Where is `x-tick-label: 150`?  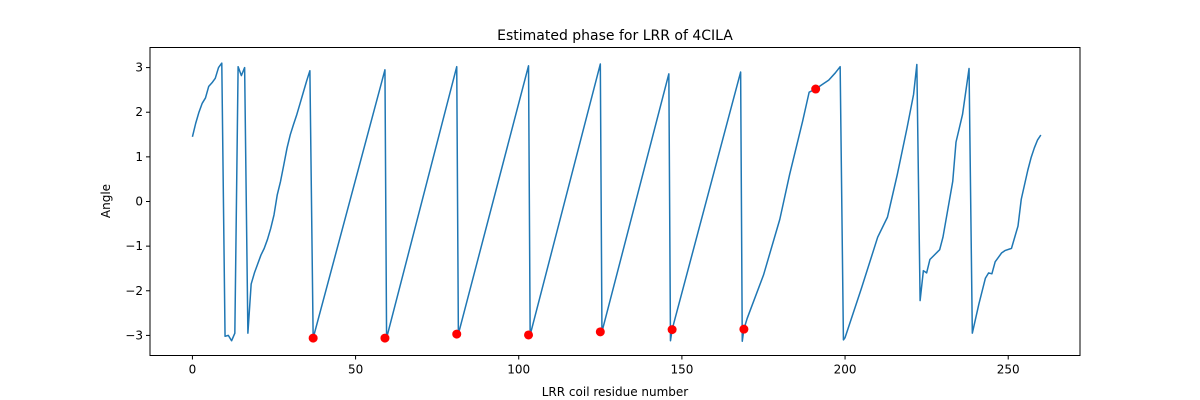
x-tick-label: 150 is located at coordinates (681, 370).